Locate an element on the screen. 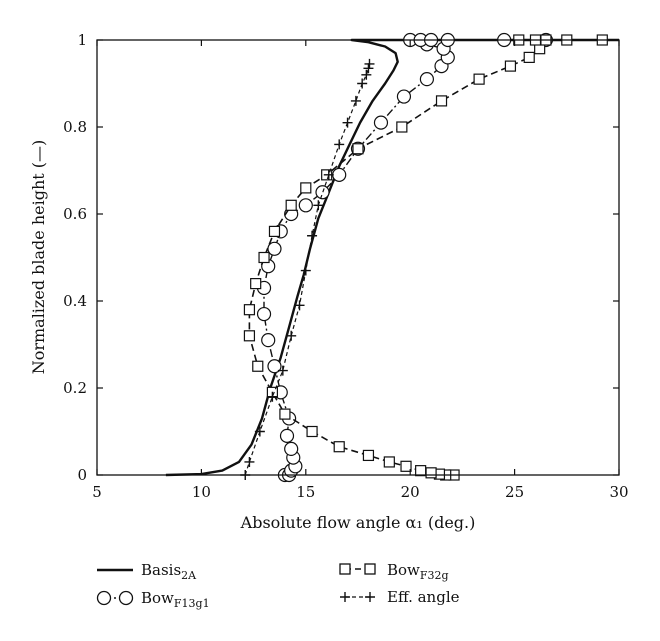 This screenshot has width=660, height=641. legend-label-bow-f32g-sub: F32g is located at coordinates (434, 575).